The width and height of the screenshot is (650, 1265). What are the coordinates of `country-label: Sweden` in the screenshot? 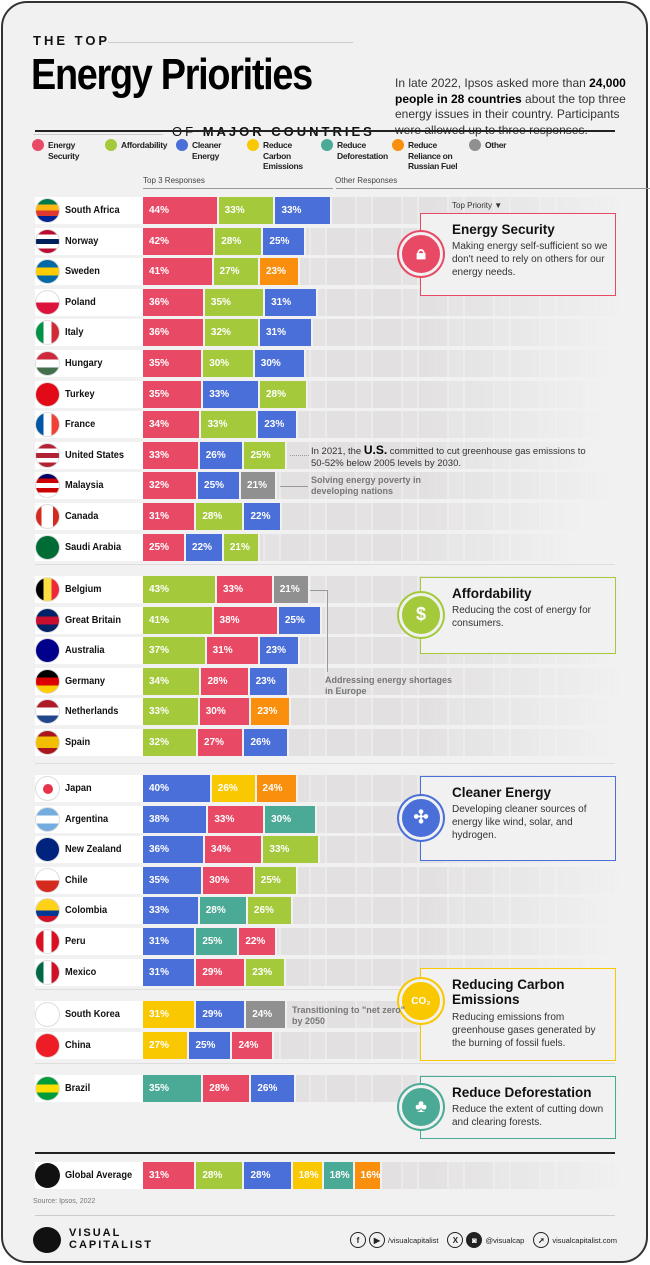 It's located at (89, 272).